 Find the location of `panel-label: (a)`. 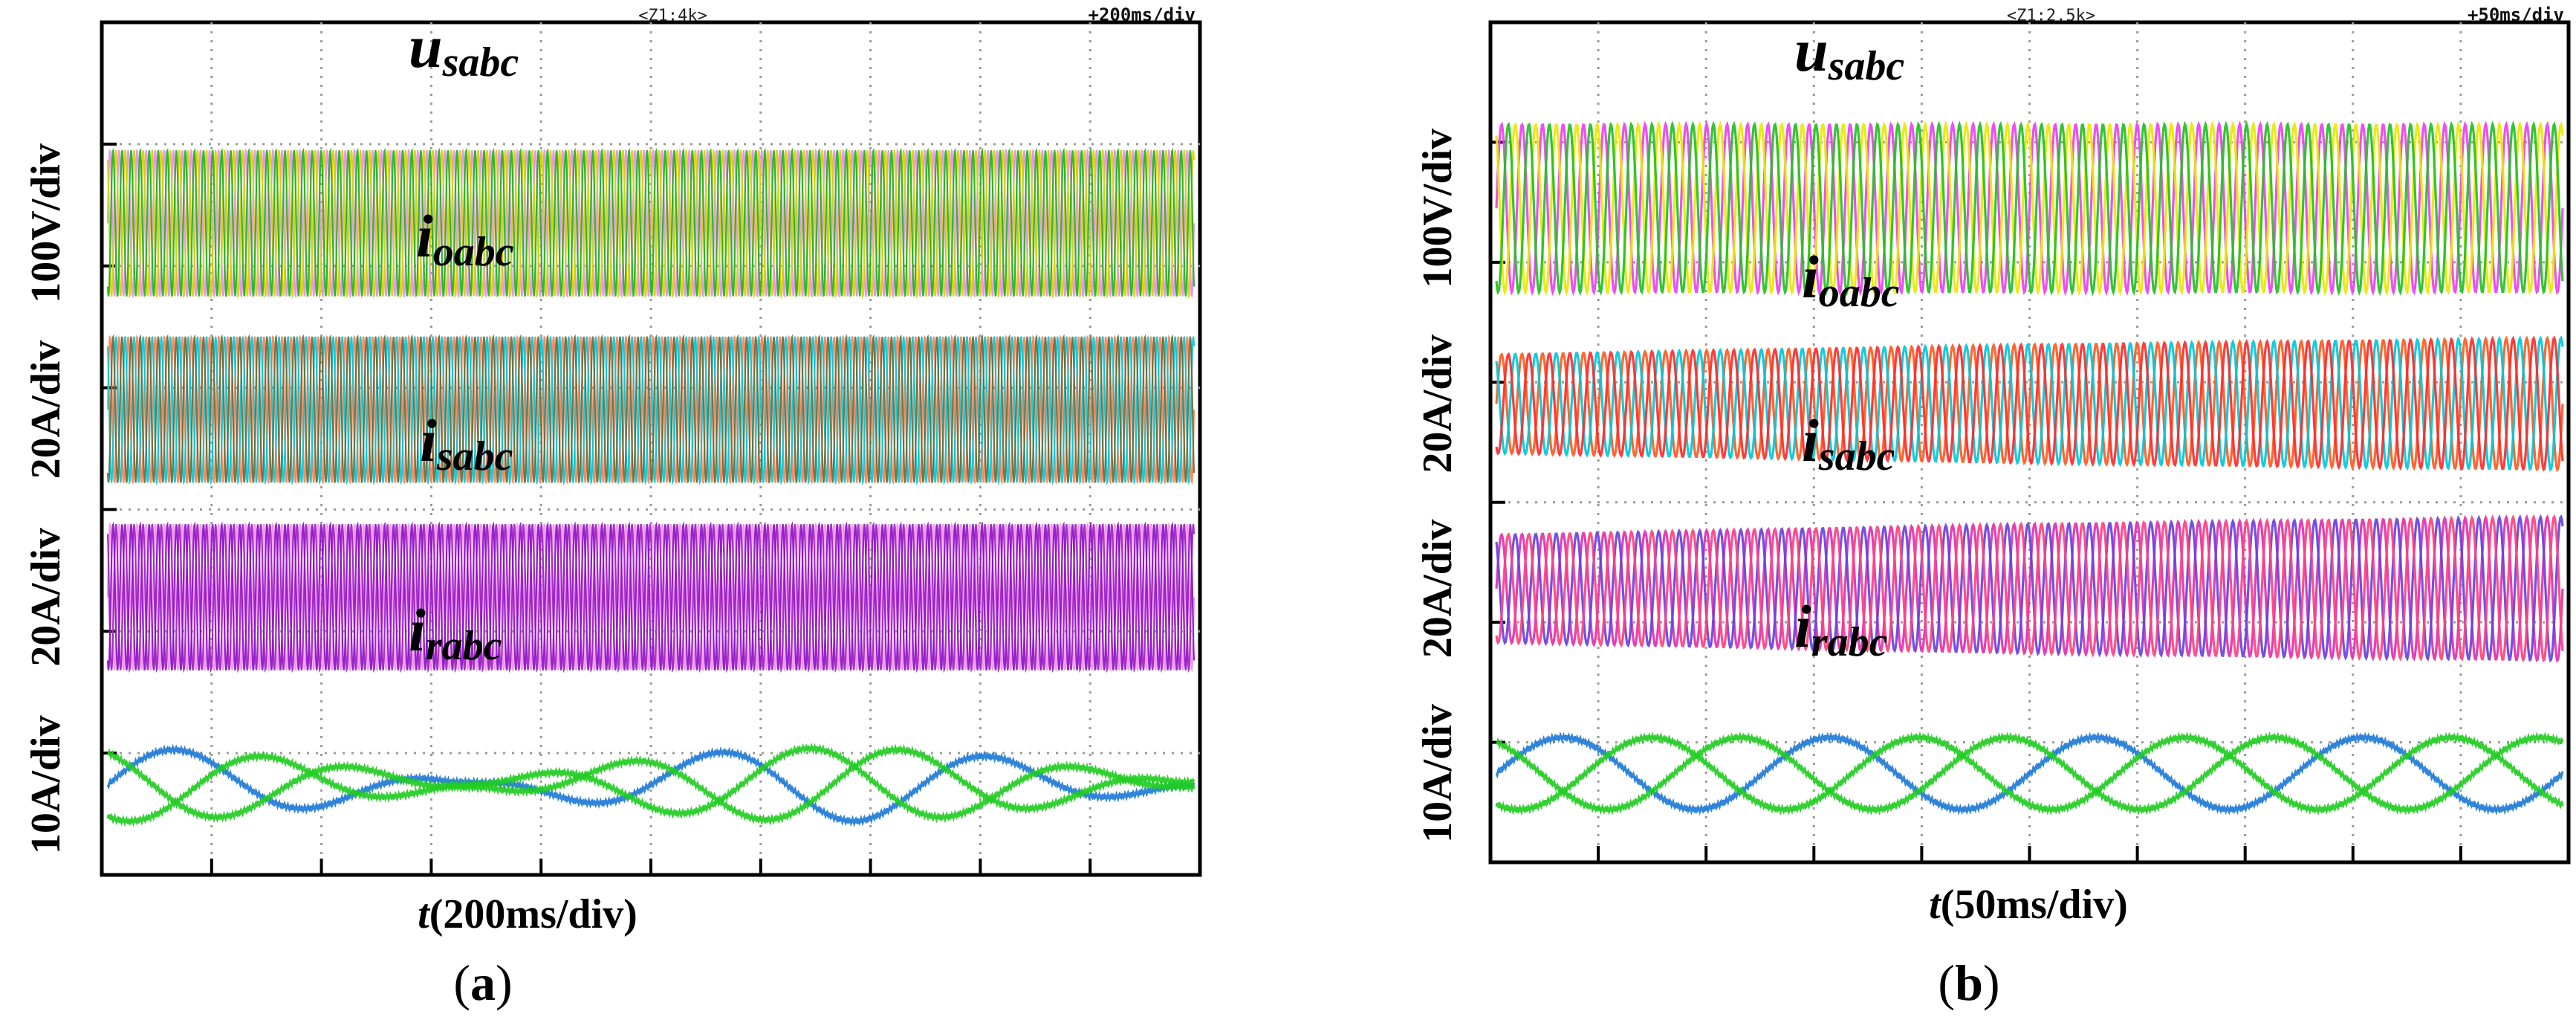

panel-label: (a) is located at coordinates (482, 983).